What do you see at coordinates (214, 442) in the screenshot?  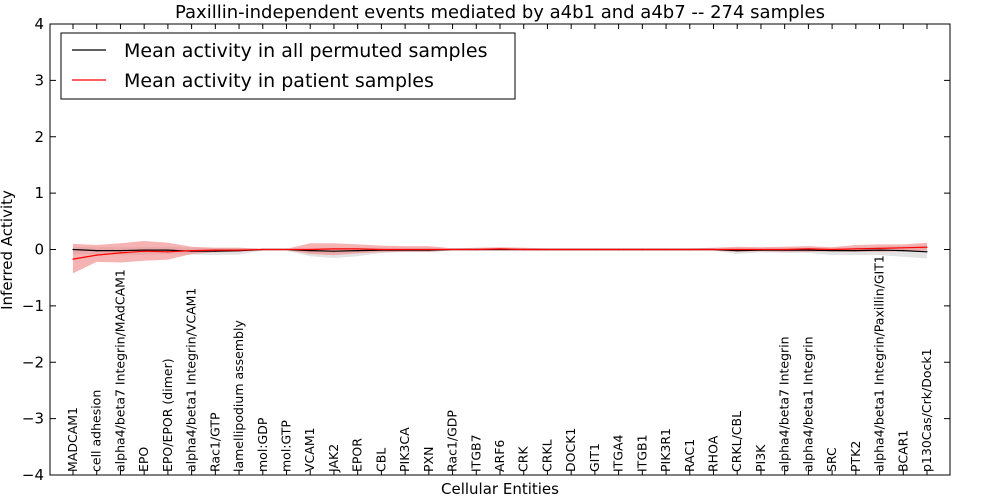 I see `x-category-label: Rac1/GTP` at bounding box center [214, 442].